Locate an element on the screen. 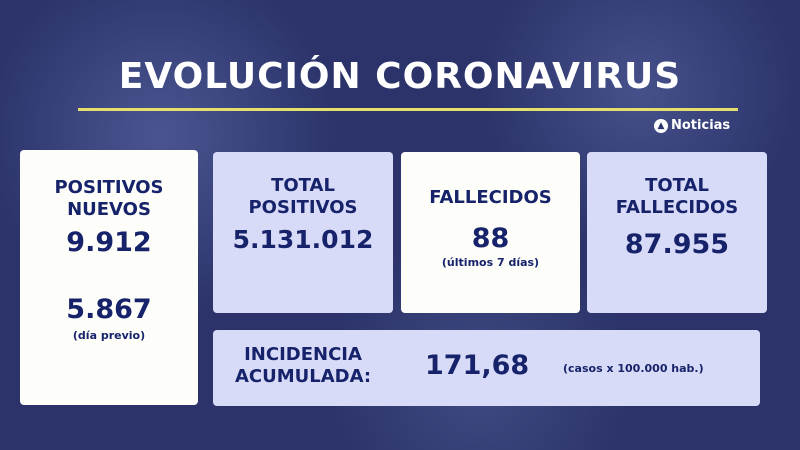  prev-note: (día previo) is located at coordinates (109, 335).